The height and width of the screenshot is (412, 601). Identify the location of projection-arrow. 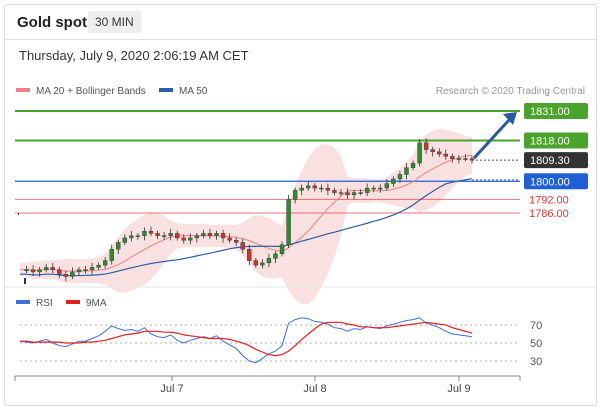
(494, 136).